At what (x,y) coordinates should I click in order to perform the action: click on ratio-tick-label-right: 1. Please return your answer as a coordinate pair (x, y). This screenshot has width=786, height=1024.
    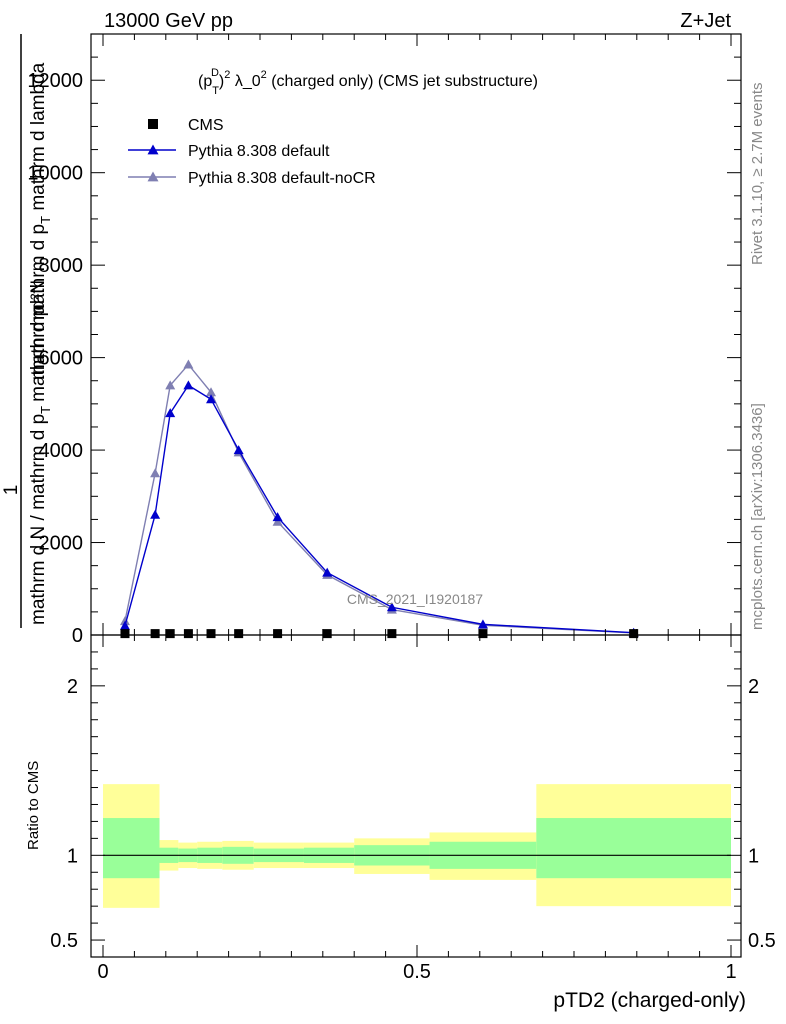
    Looking at the image, I should click on (753, 856).